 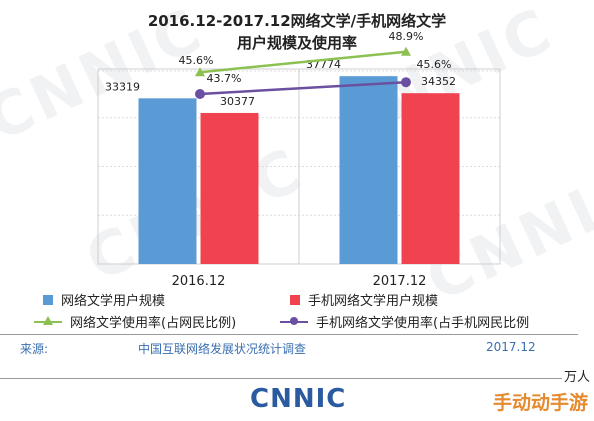 I want to click on source-date: 2017.12, so click(x=511, y=347).